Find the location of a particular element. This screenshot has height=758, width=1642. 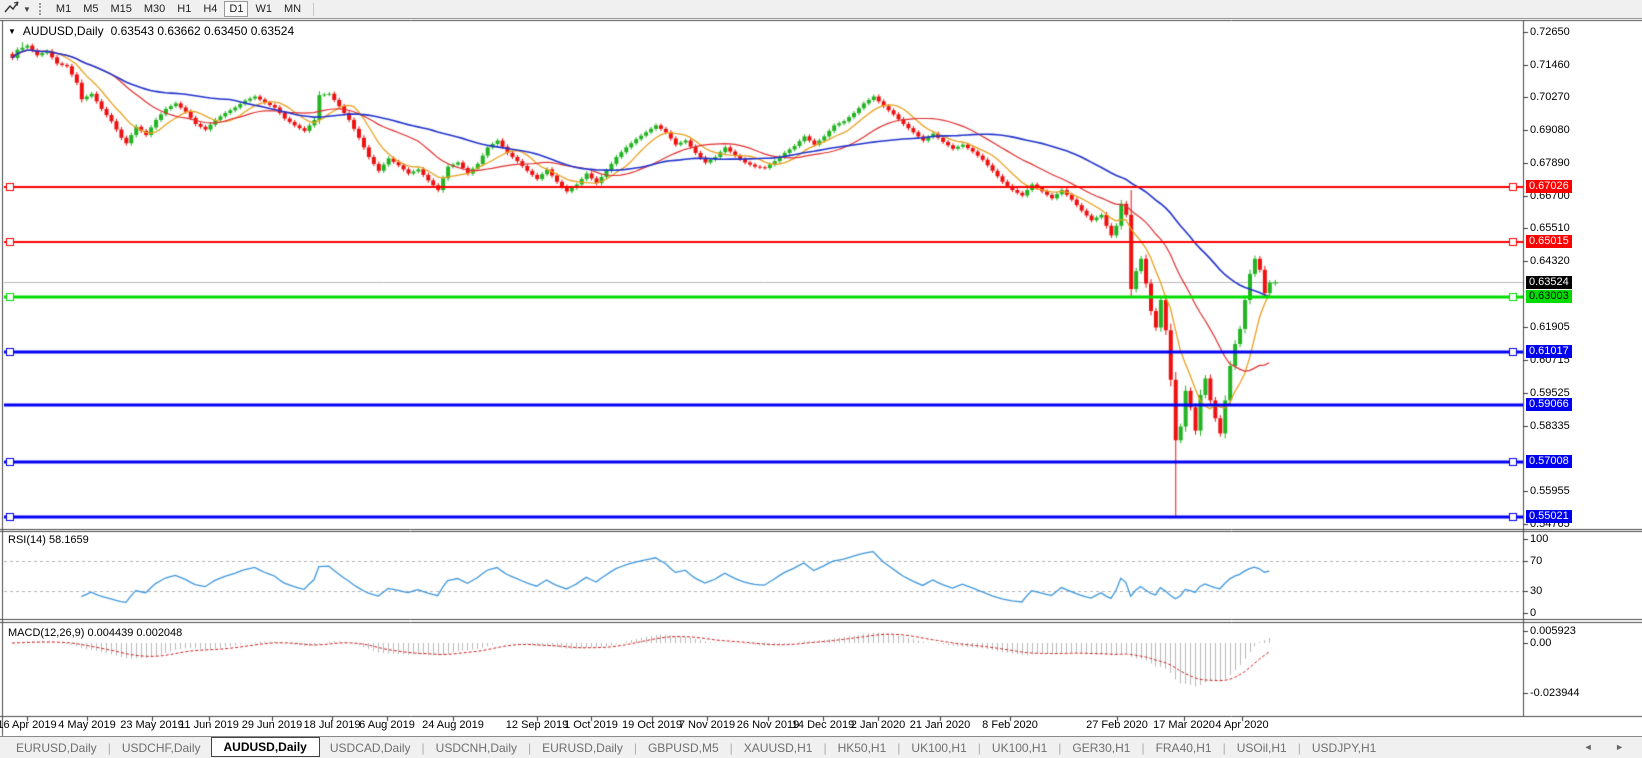

tool-dropdown-icon: ▼ is located at coordinates (27, 9).